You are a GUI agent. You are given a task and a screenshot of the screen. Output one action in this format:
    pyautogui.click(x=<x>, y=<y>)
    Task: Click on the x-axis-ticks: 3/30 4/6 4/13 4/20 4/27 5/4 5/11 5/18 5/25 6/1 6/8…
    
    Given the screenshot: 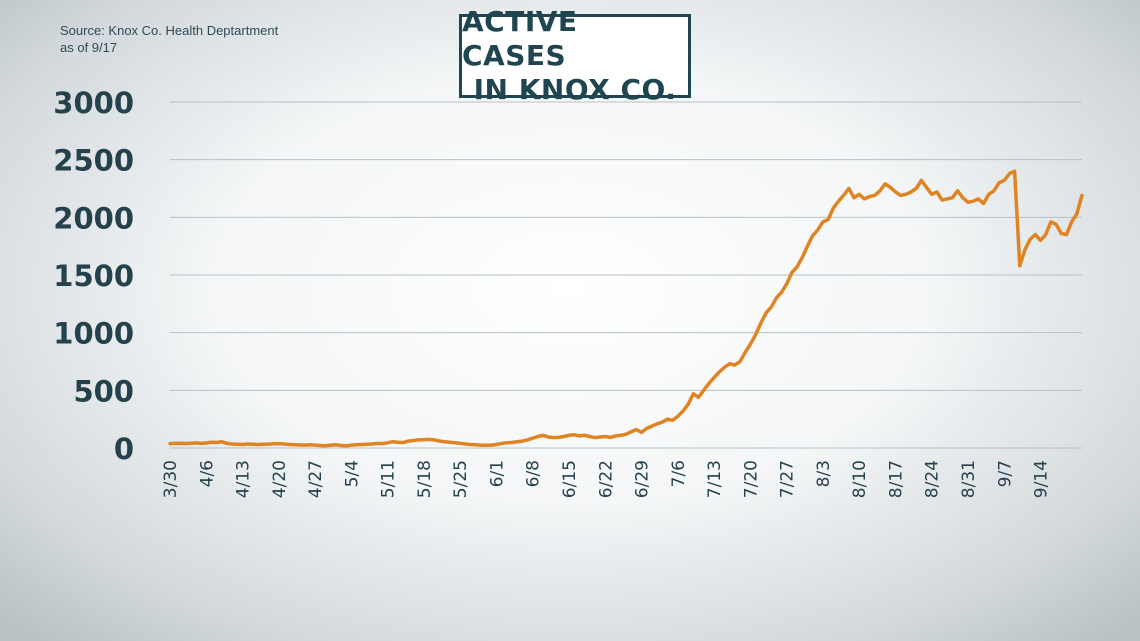 What is the action you would take?
    pyautogui.click(x=606, y=479)
    